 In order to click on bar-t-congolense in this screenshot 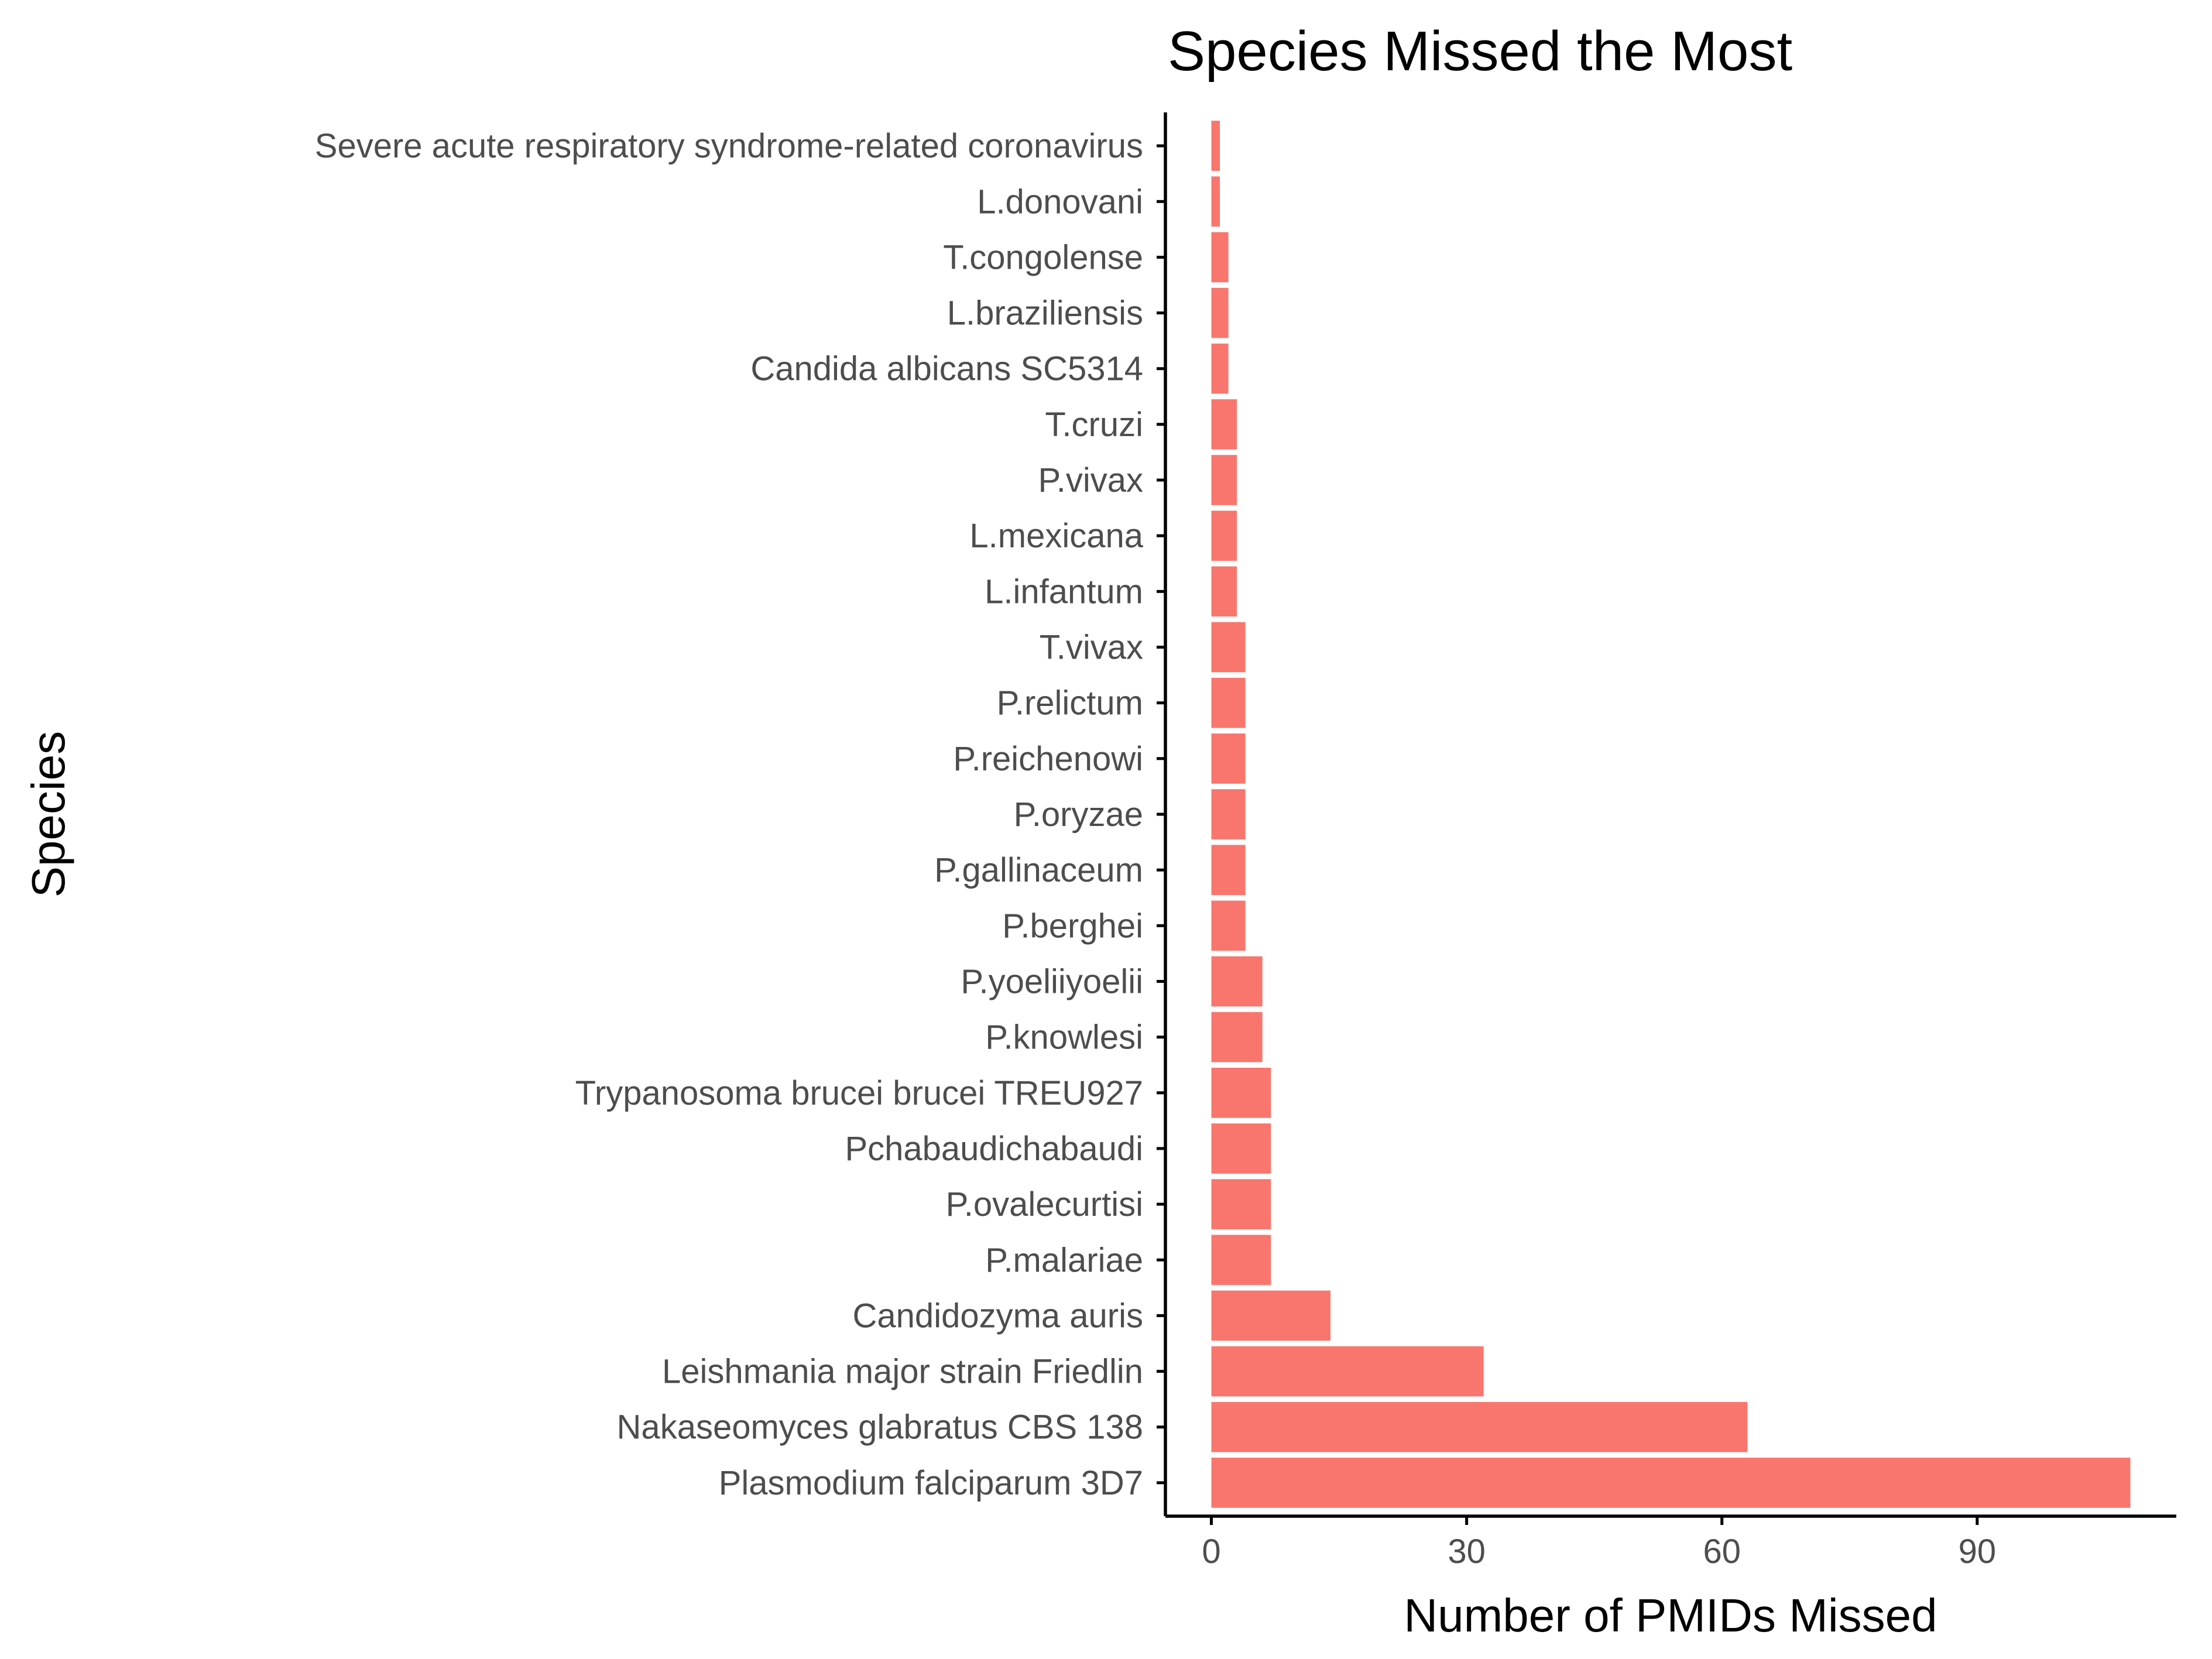, I will do `click(1220, 257)`.